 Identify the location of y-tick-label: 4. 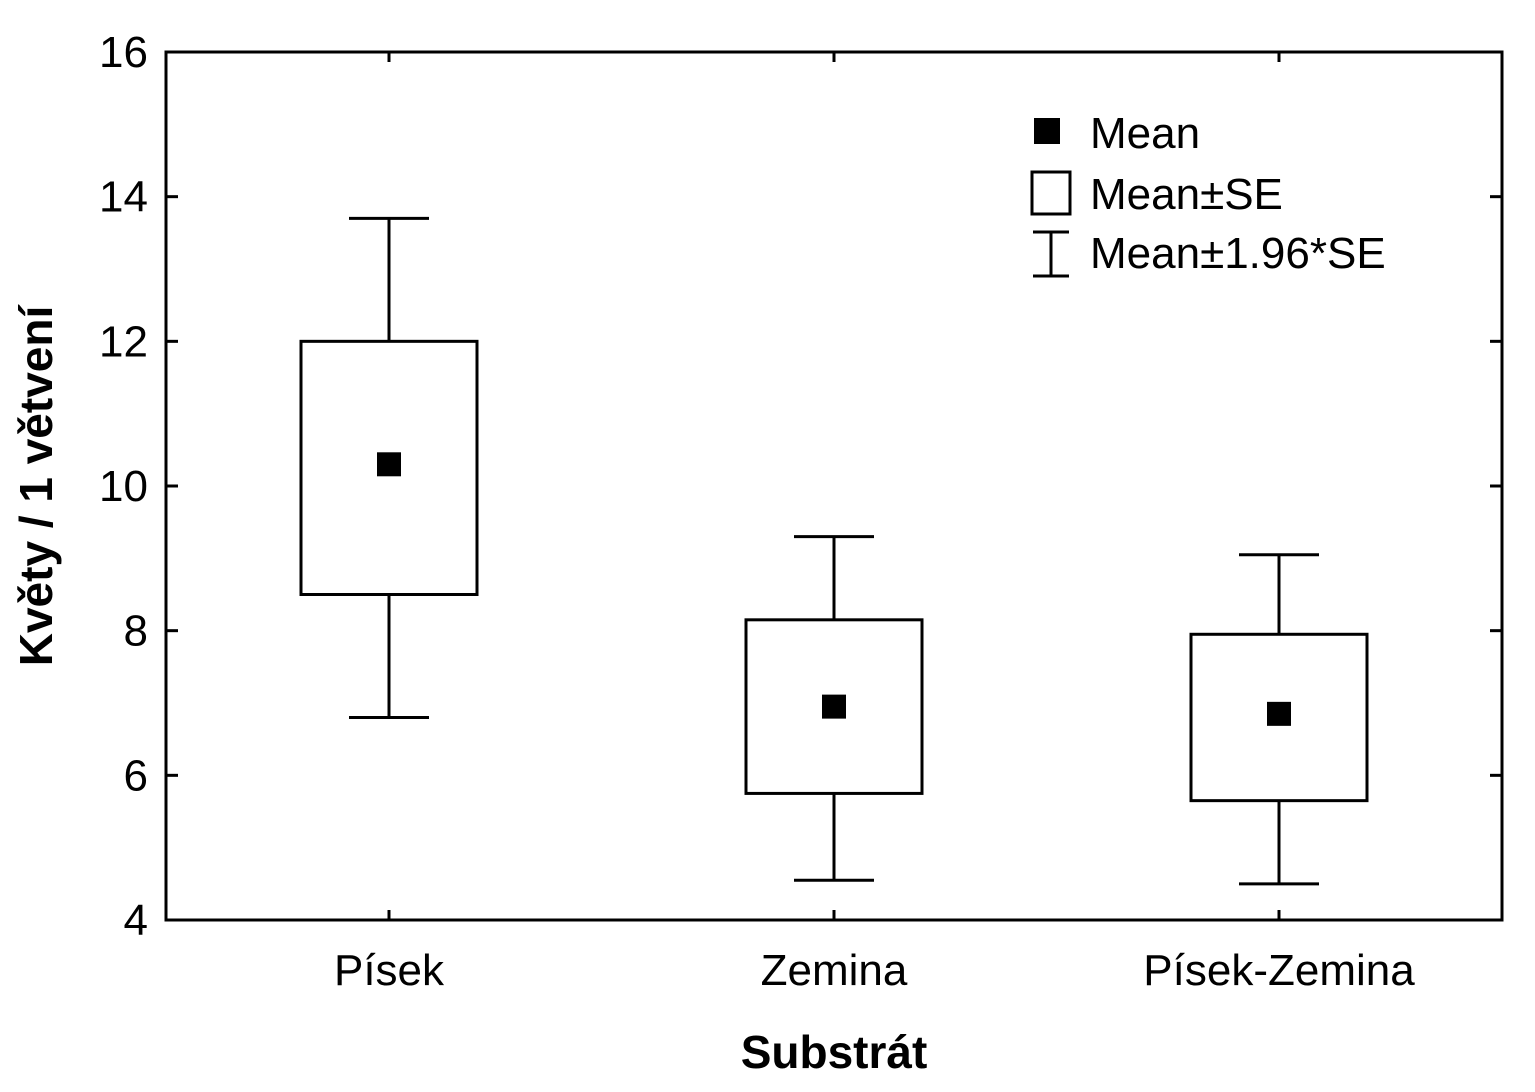
(136, 920).